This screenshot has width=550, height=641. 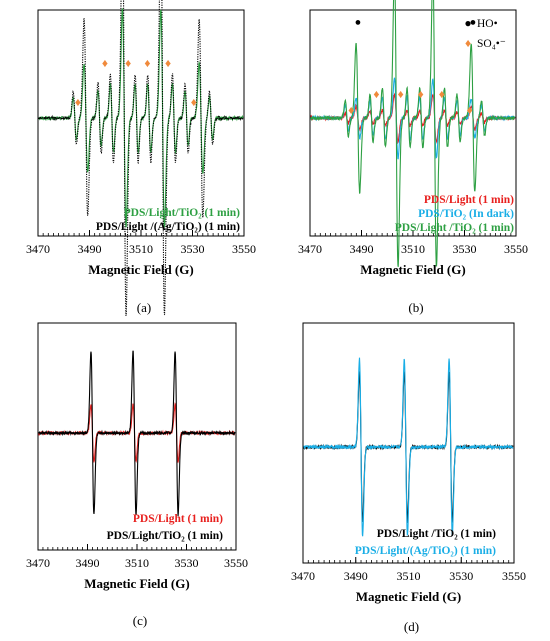 I want to click on legend-entry: PDS/TiO₂ (In dark), so click(x=466, y=214).